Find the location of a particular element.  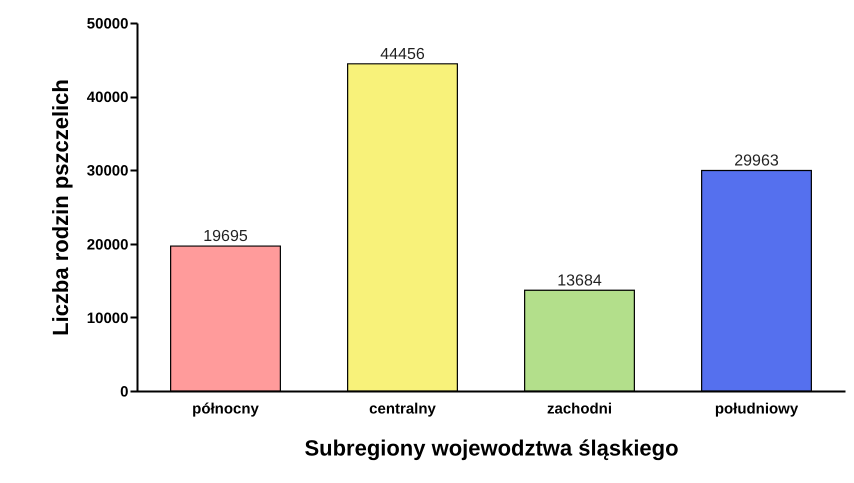

data-label: 19695 is located at coordinates (225, 237).